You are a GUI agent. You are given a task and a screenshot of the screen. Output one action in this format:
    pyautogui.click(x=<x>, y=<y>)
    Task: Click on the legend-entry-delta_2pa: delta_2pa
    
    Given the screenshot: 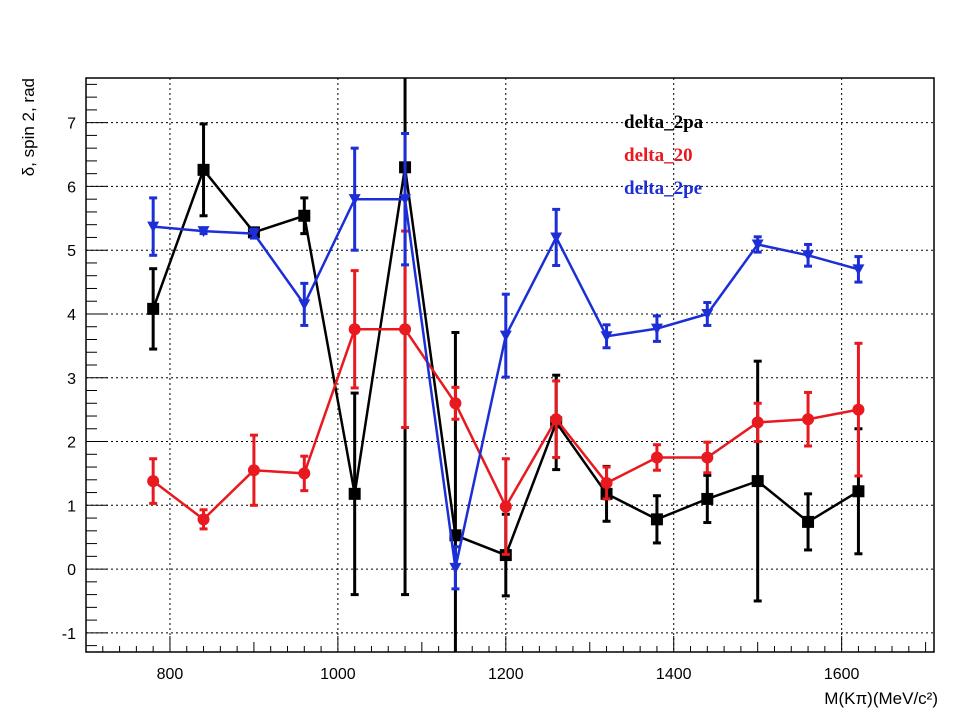 What is the action you would take?
    pyautogui.click(x=664, y=122)
    